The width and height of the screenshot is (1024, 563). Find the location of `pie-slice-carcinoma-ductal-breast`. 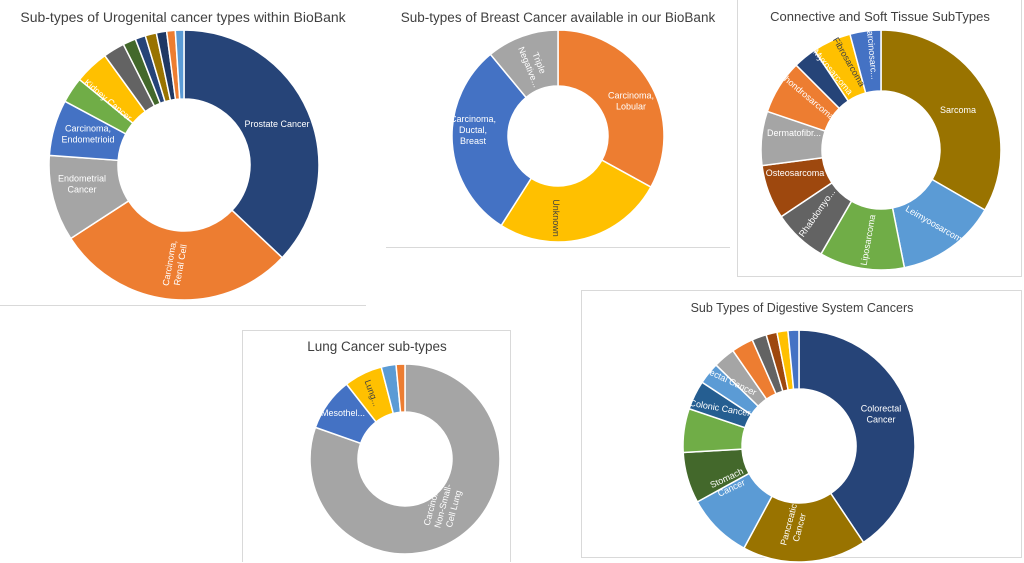

pie-slice-carcinoma-ductal-breast is located at coordinates (492, 140).